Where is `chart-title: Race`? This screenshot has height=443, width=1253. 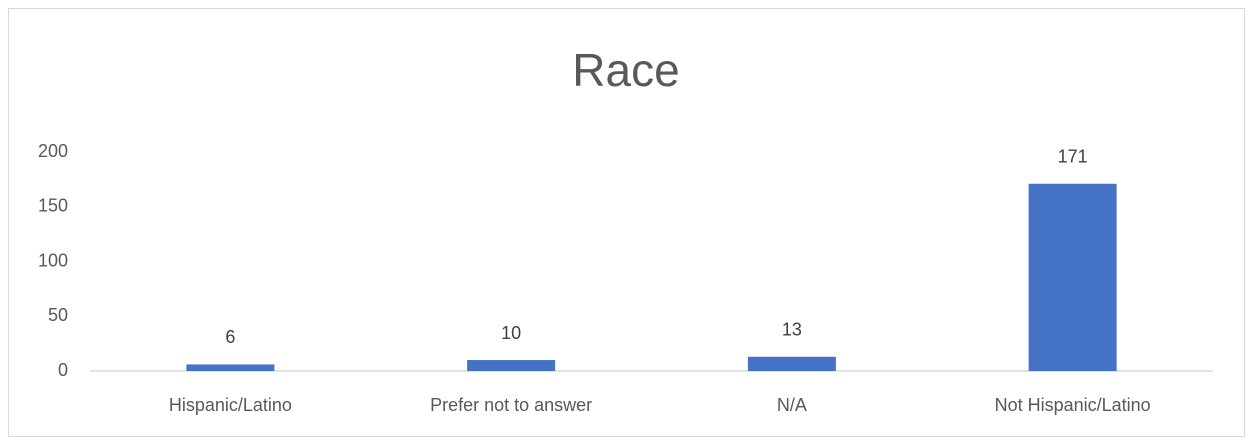
chart-title: Race is located at coordinates (625, 70).